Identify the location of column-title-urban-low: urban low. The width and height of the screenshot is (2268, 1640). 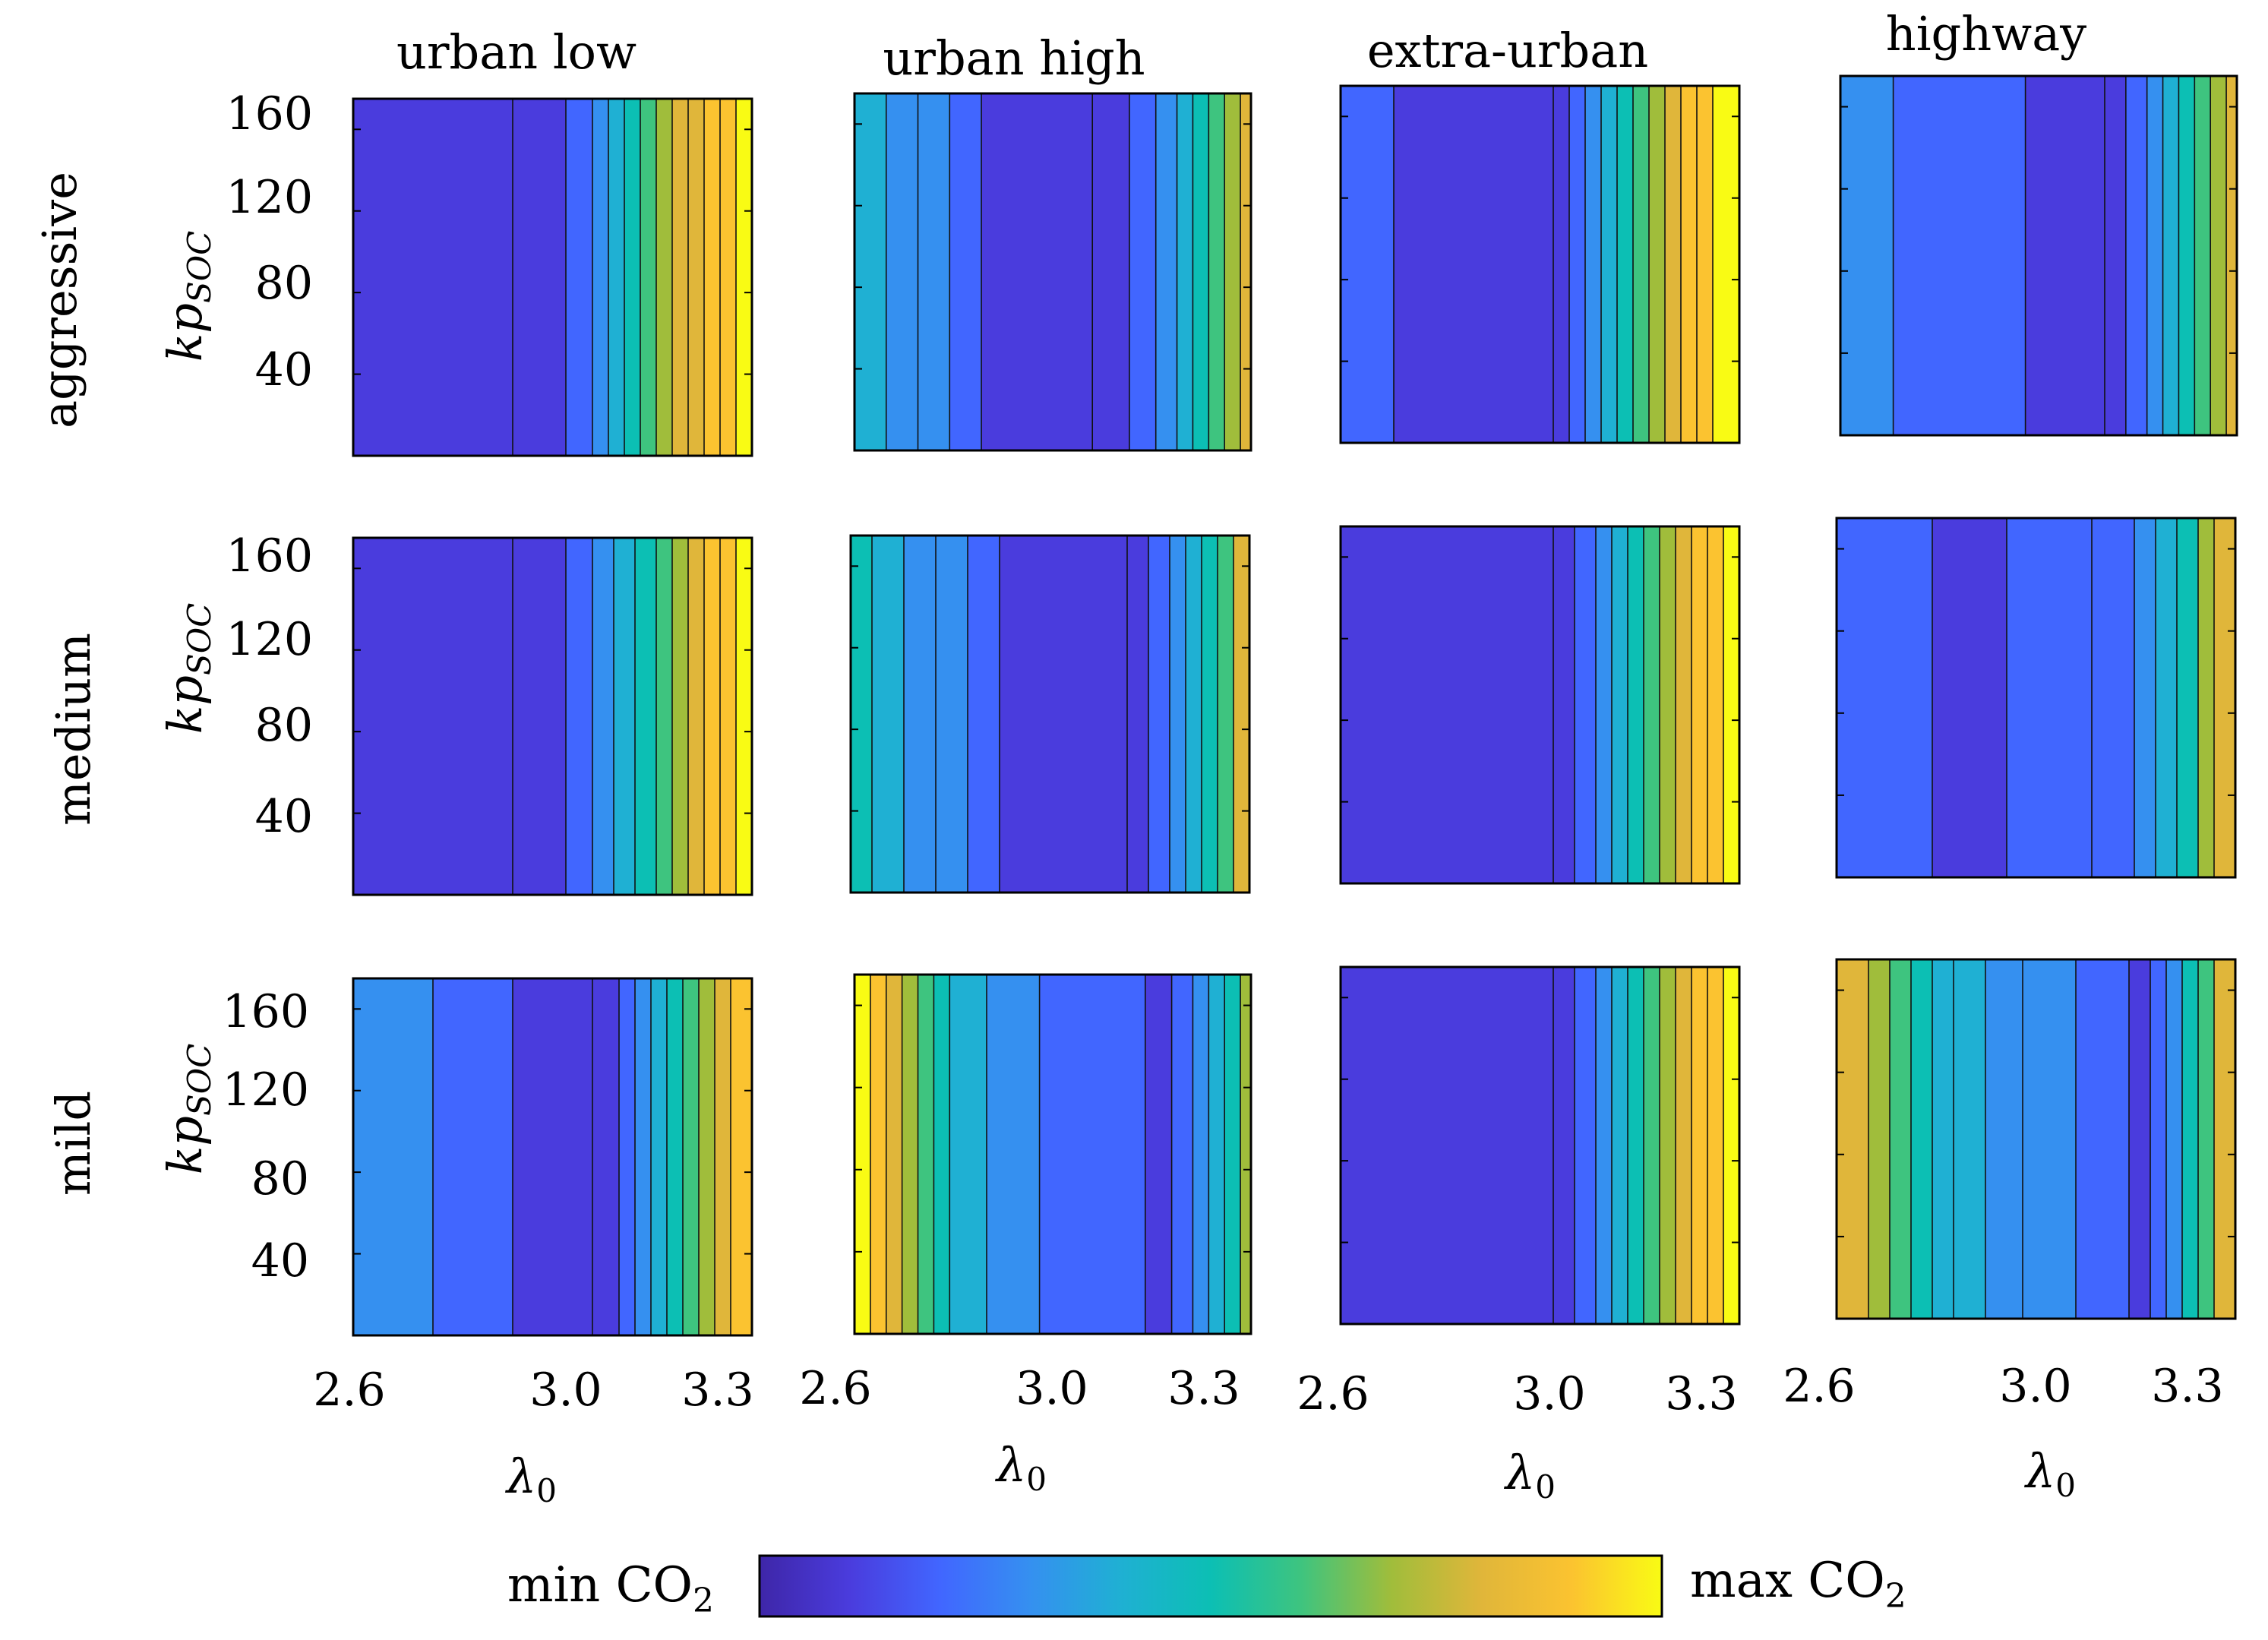
(516, 52).